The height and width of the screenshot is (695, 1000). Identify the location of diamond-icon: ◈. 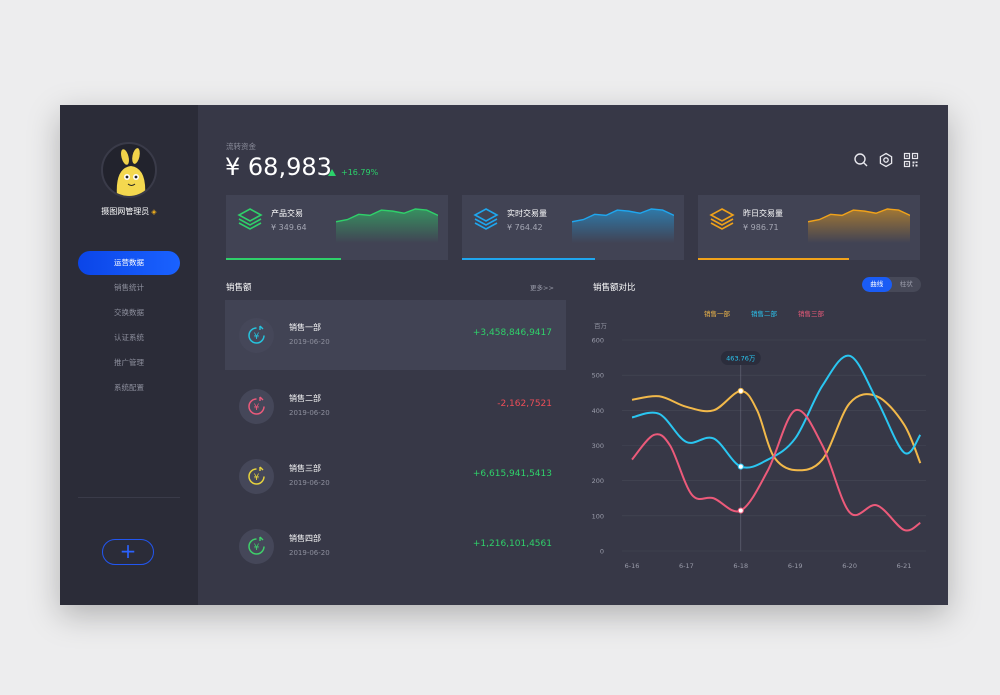
(154, 212).